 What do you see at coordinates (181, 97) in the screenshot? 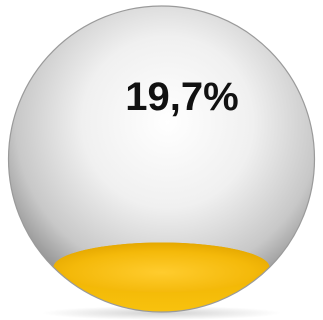
I see `value-label: 19,7%` at bounding box center [181, 97].